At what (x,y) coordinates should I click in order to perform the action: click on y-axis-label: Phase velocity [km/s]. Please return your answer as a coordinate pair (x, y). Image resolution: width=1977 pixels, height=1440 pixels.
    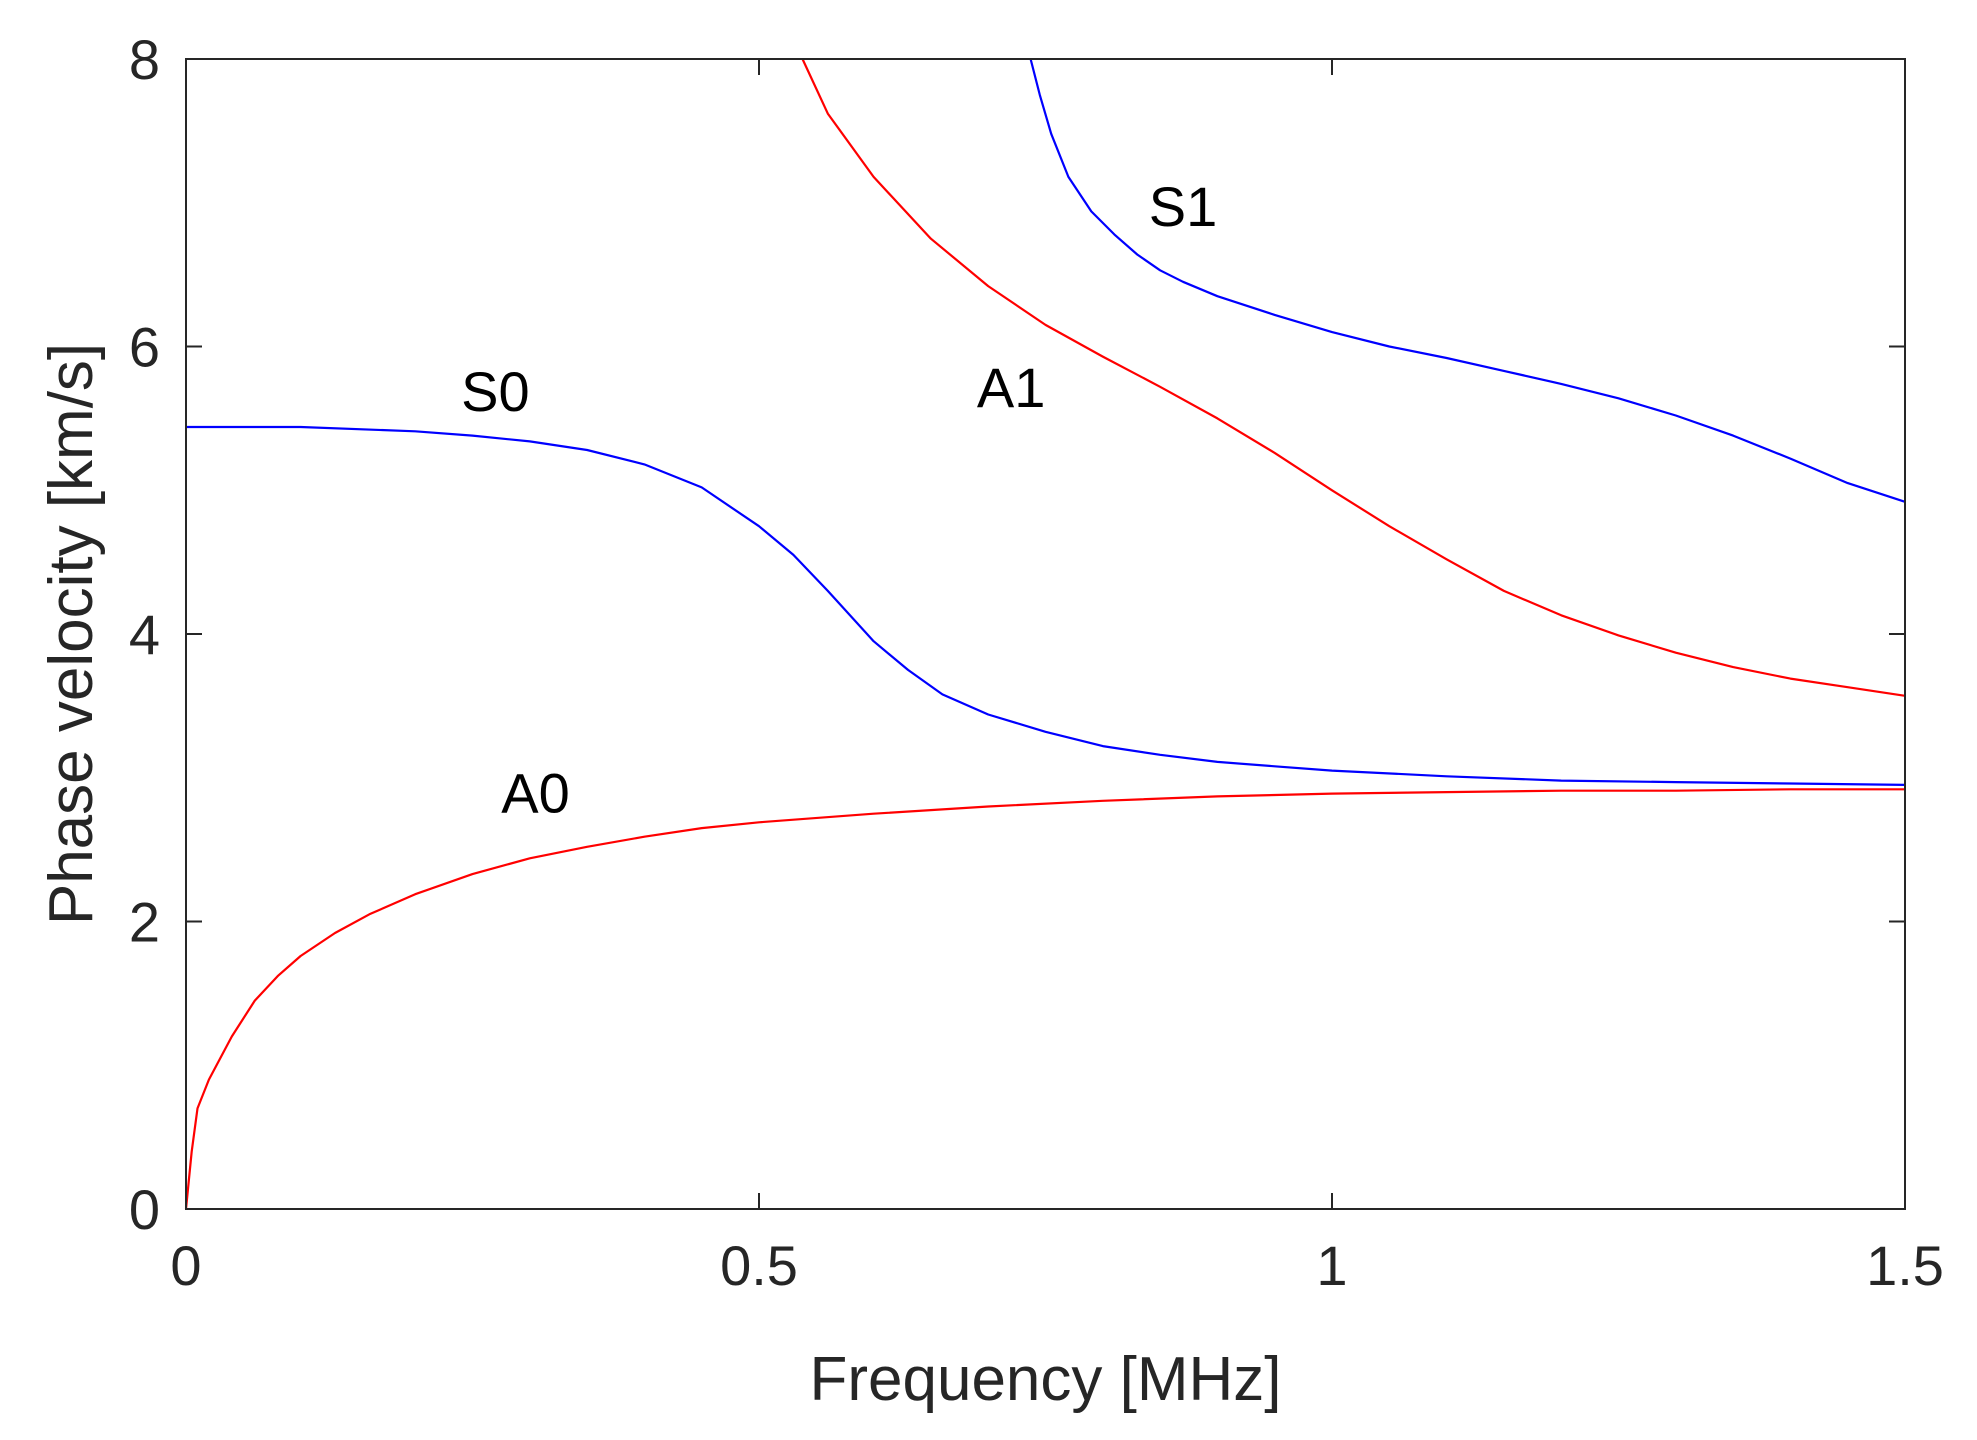
    Looking at the image, I should click on (71, 634).